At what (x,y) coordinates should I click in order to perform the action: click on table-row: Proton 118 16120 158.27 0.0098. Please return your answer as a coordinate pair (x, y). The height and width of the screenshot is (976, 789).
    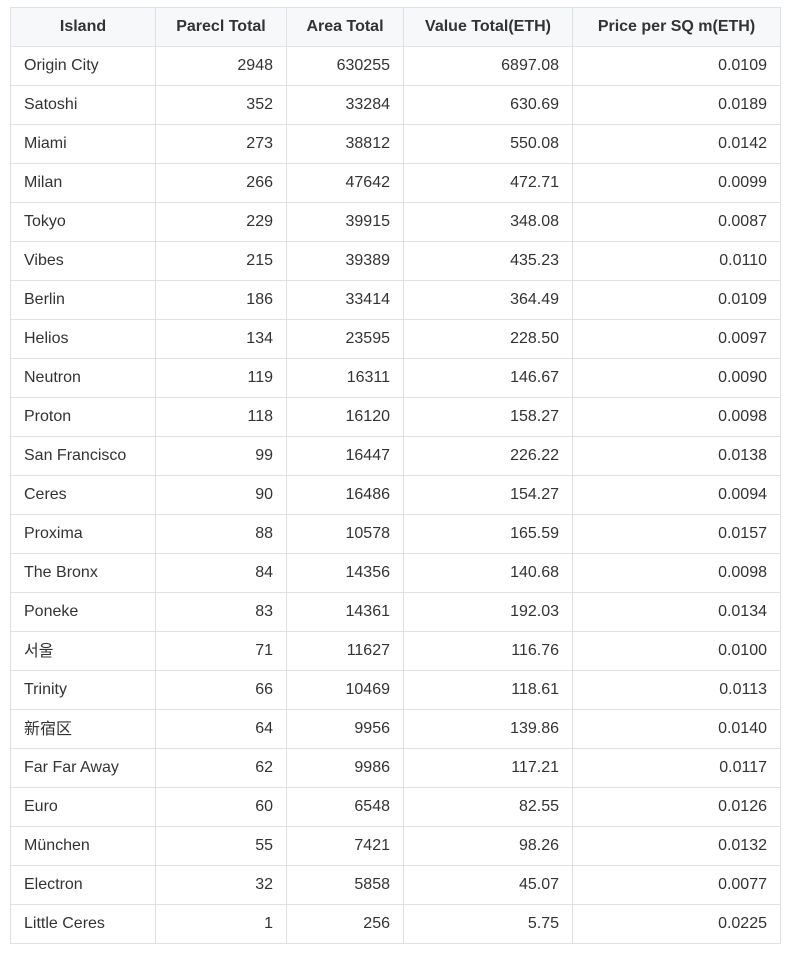
    Looking at the image, I should click on (395, 417).